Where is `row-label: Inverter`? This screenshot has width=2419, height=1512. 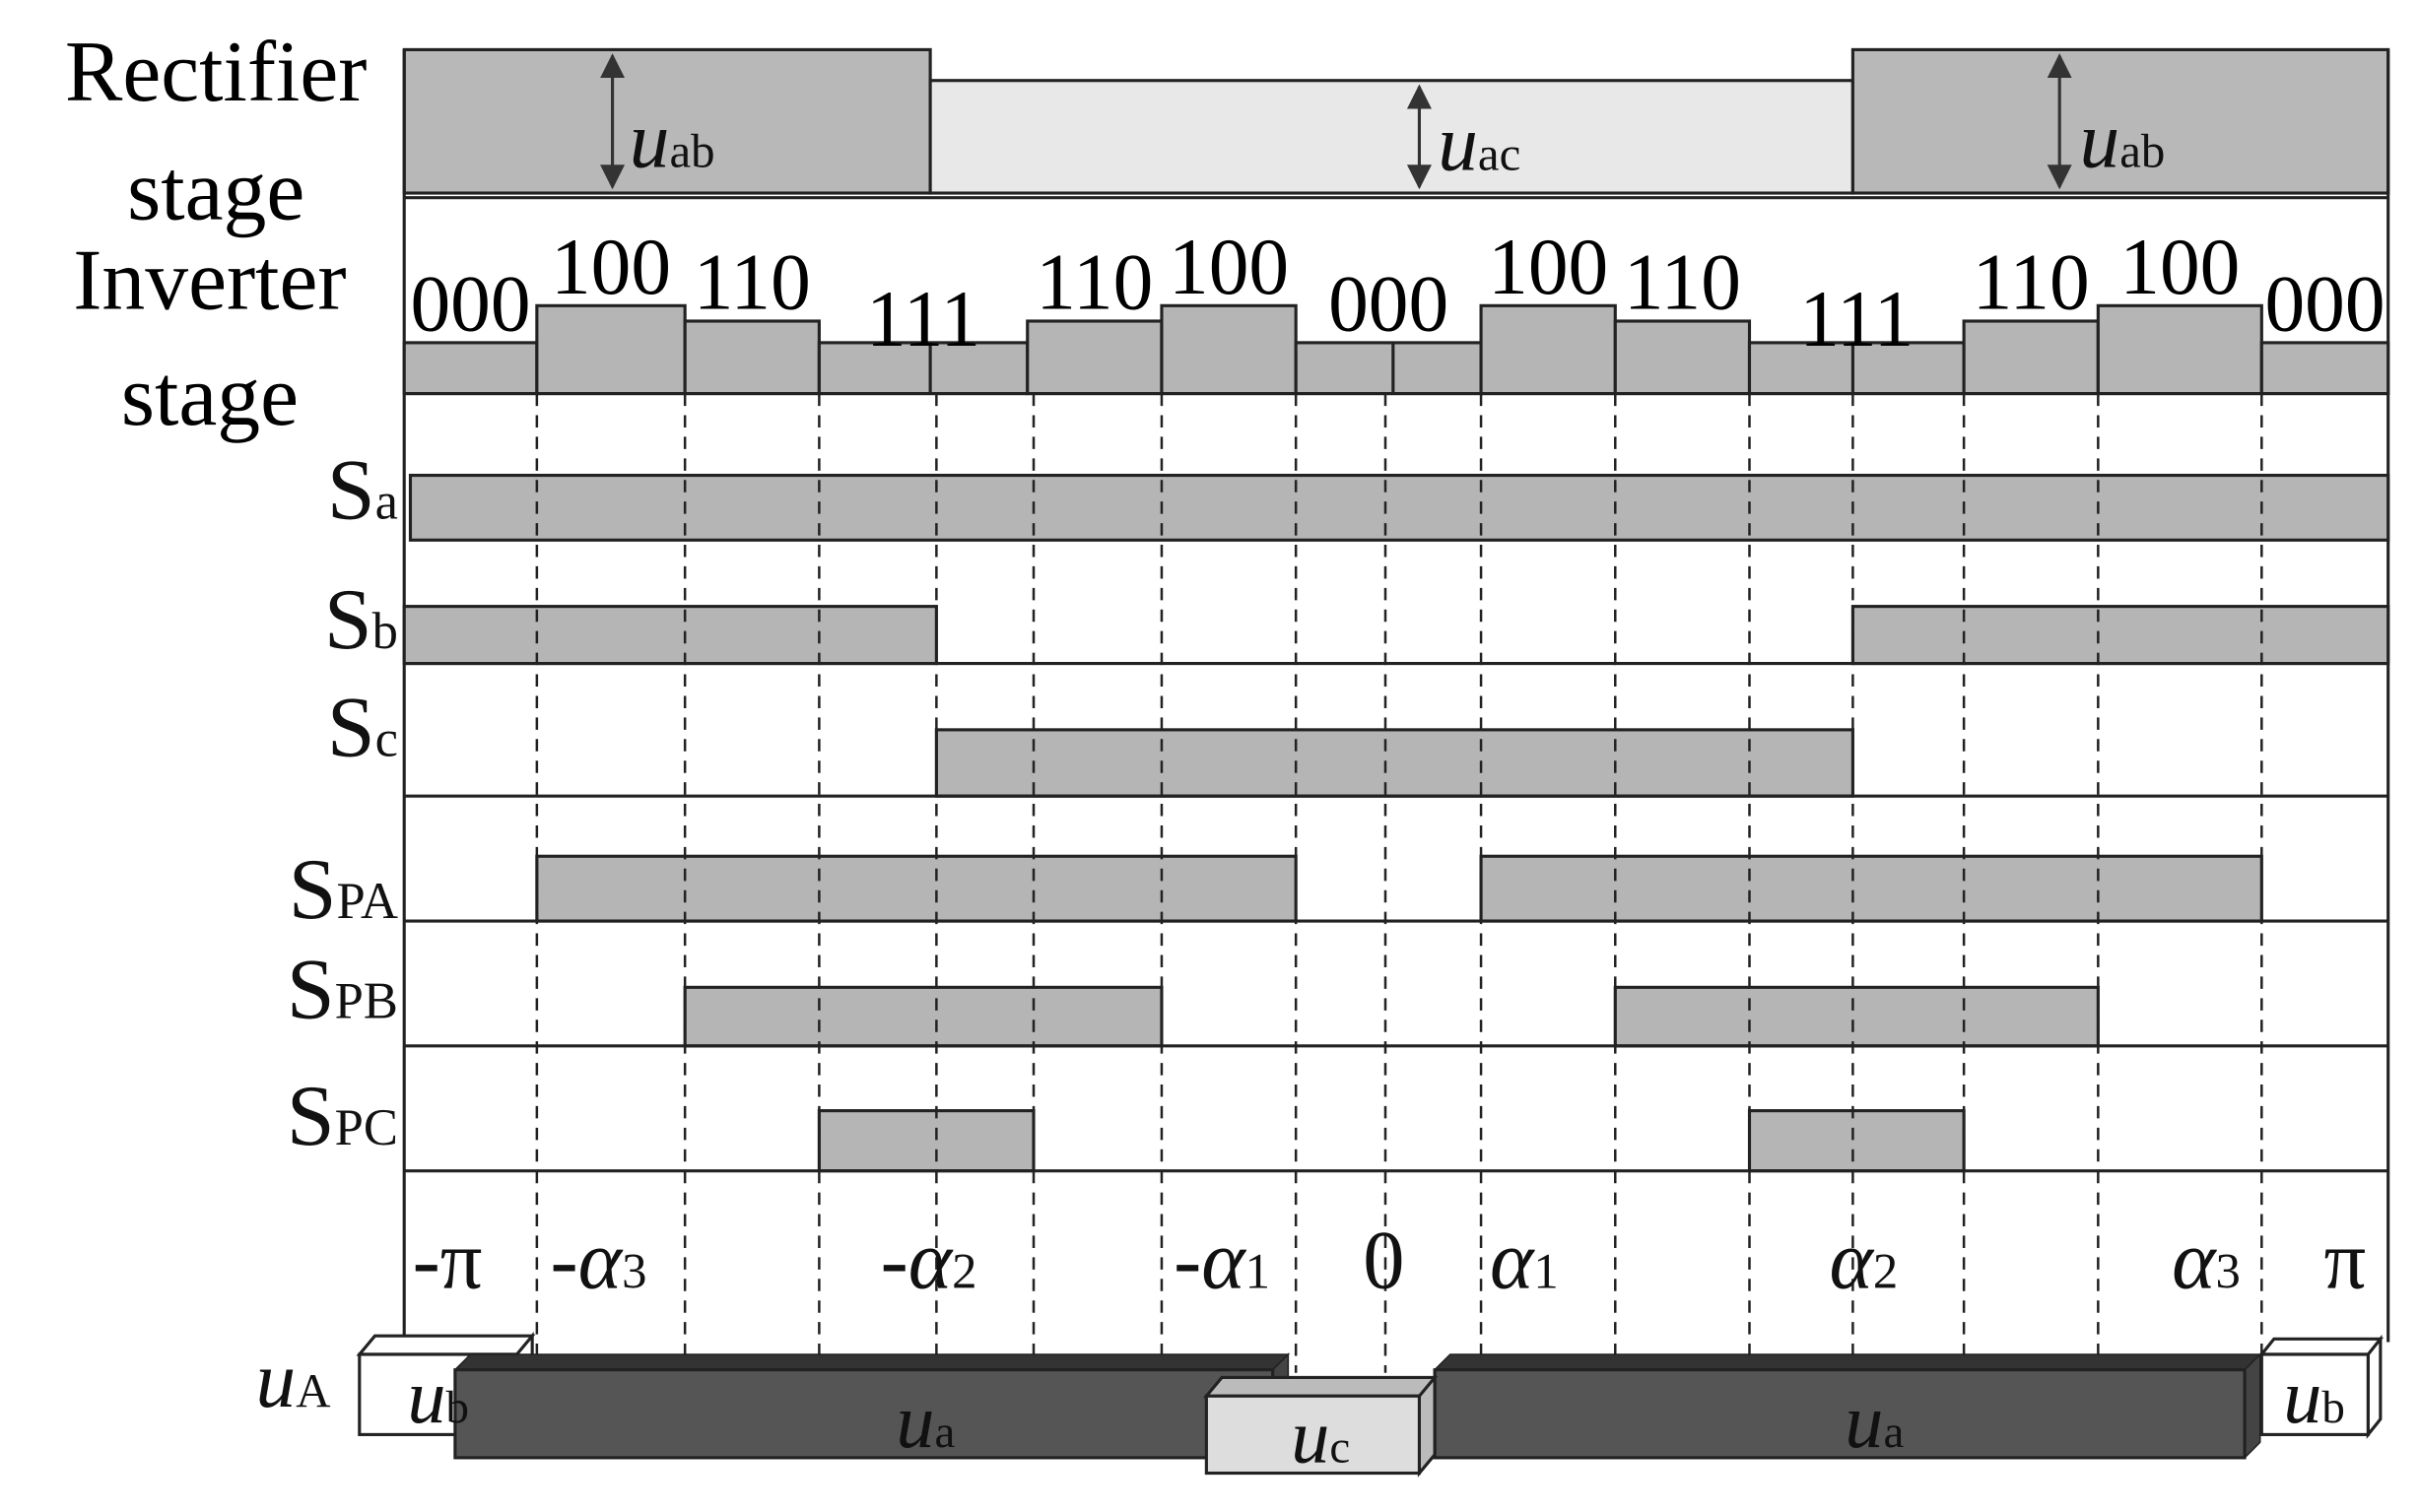 row-label: Inverter is located at coordinates (209, 279).